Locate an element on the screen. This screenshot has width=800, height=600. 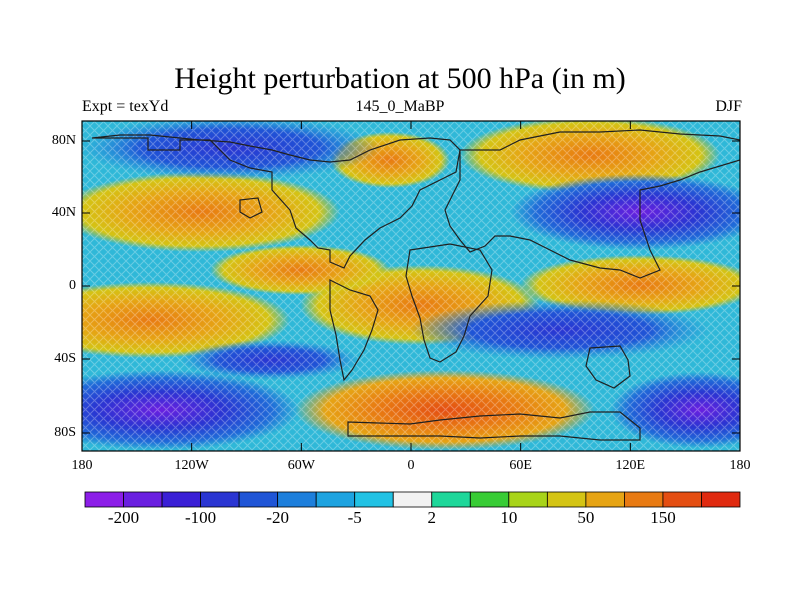
lon-label: 120W is located at coordinates (191, 465).